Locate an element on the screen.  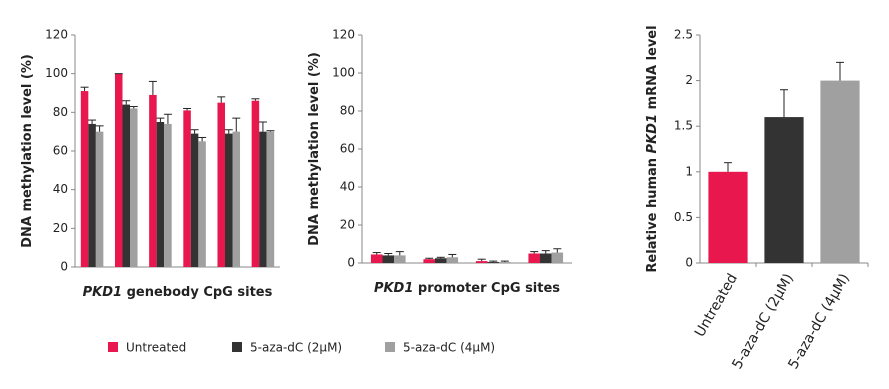
label-part: promoter CpG sites is located at coordinates (486, 288).